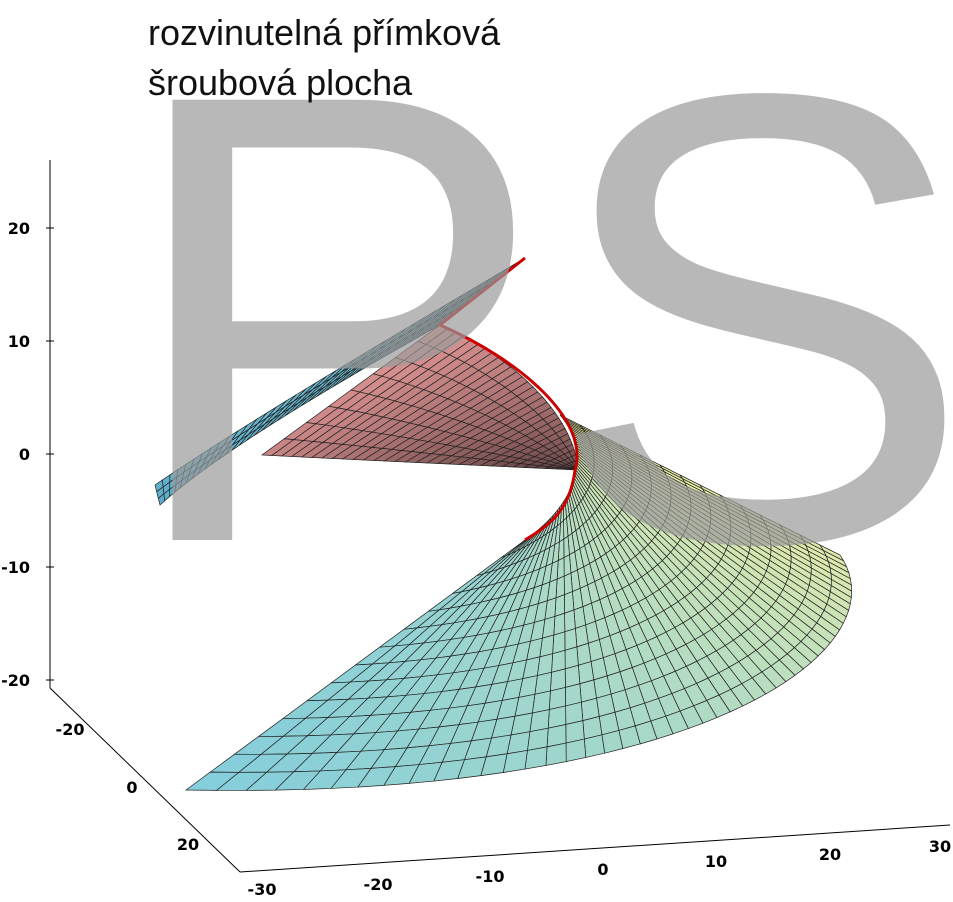 Image resolution: width=953 pixels, height=902 pixels. I want to click on edge-curve, so click(508, 399).